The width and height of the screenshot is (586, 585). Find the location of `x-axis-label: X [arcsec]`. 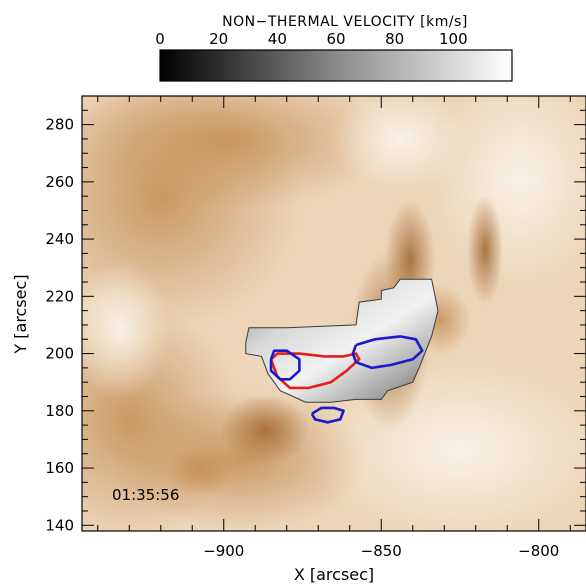

x-axis-label: X [arcsec] is located at coordinates (334, 574).